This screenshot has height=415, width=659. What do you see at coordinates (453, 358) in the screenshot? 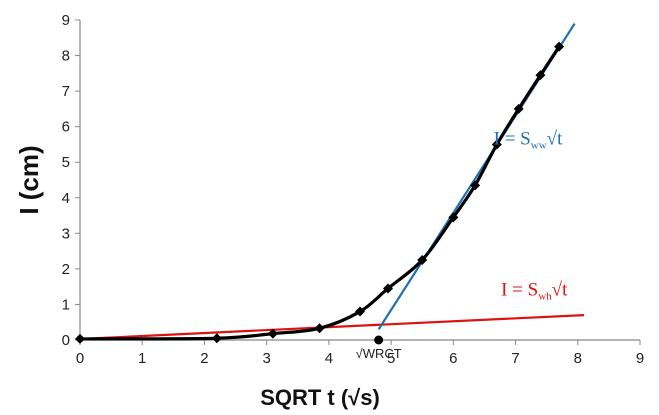
I see `x-tick-label: 6` at bounding box center [453, 358].